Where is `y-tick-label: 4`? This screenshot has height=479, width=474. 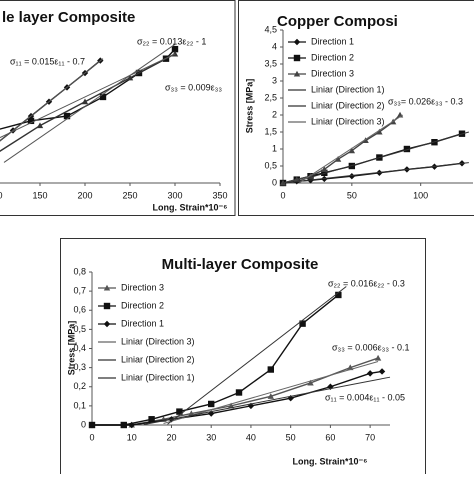 y-tick-label: 4 is located at coordinates (274, 46).